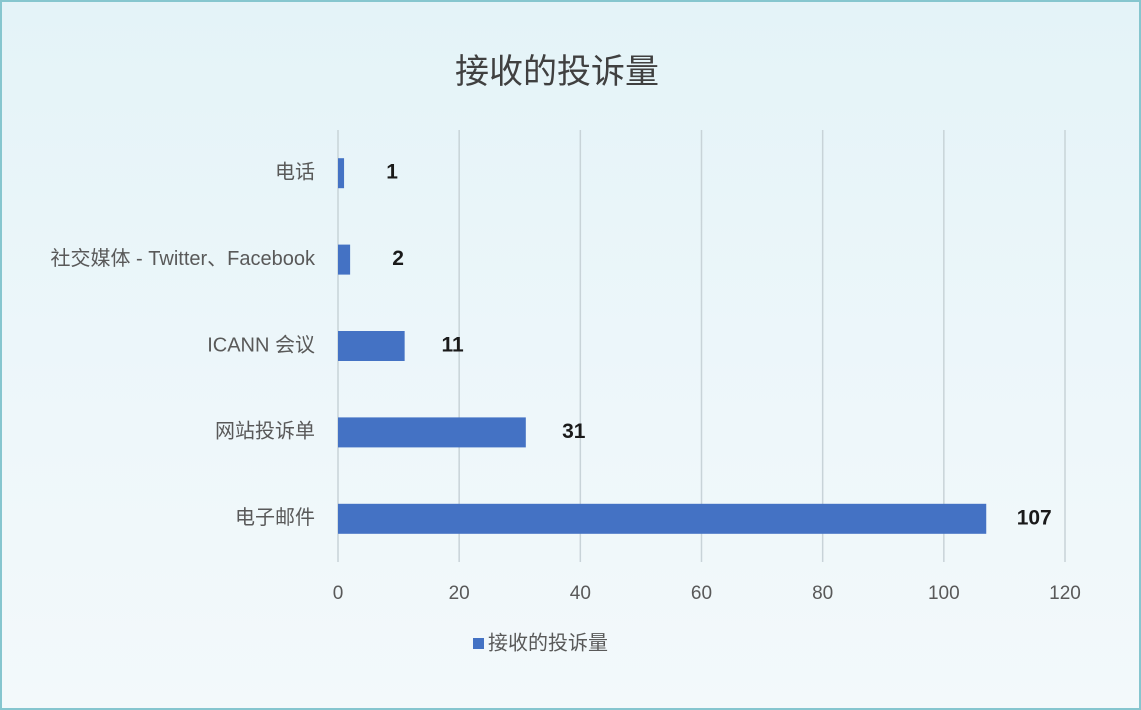 The width and height of the screenshot is (1141, 710). Describe the element at coordinates (478, 643) in the screenshot. I see `legend-swatch` at that location.